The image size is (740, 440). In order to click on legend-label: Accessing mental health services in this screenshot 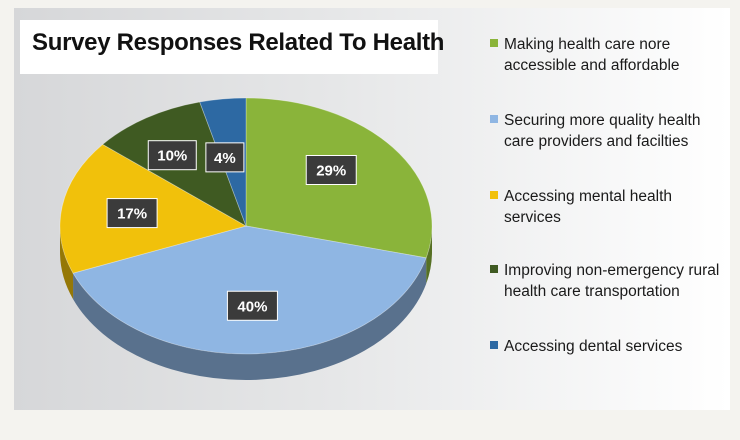, I will do `click(588, 207)`.